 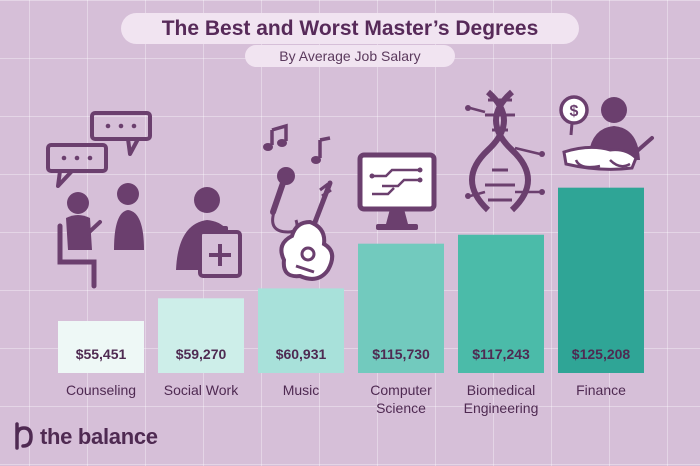 I want to click on computer-monitor-icon, so click(x=397, y=191).